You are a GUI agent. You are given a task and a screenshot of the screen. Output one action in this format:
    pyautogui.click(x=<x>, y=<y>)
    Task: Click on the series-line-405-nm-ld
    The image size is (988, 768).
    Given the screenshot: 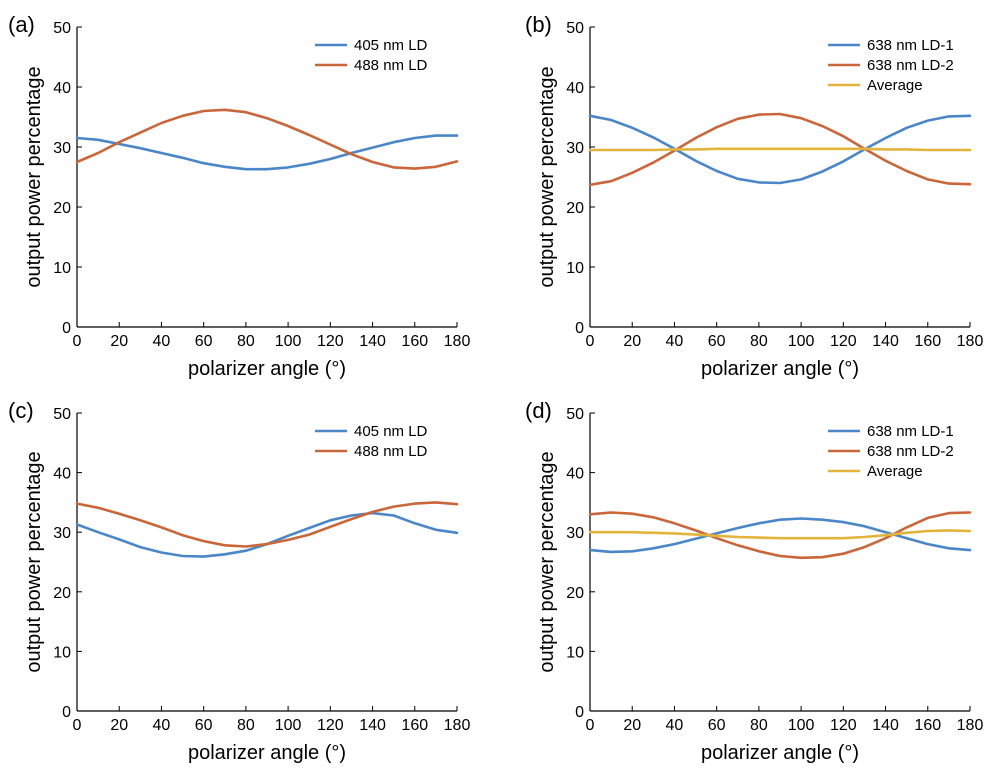 What is the action you would take?
    pyautogui.click(x=267, y=152)
    